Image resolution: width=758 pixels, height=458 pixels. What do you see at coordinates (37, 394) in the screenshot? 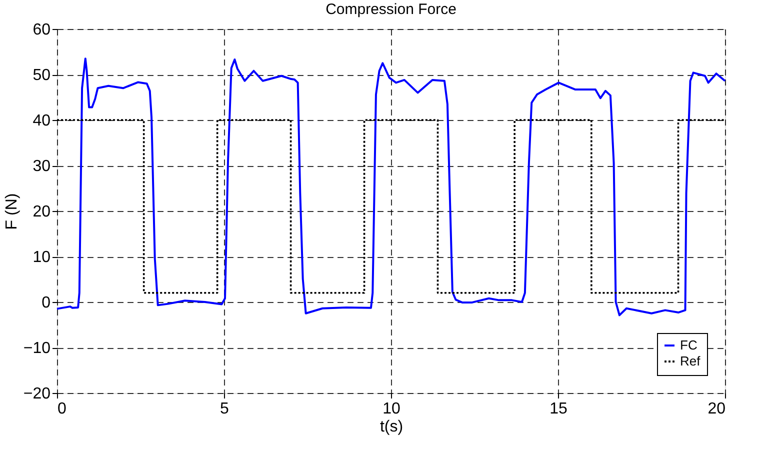
I see `y-tick-label: −20` at bounding box center [37, 394].